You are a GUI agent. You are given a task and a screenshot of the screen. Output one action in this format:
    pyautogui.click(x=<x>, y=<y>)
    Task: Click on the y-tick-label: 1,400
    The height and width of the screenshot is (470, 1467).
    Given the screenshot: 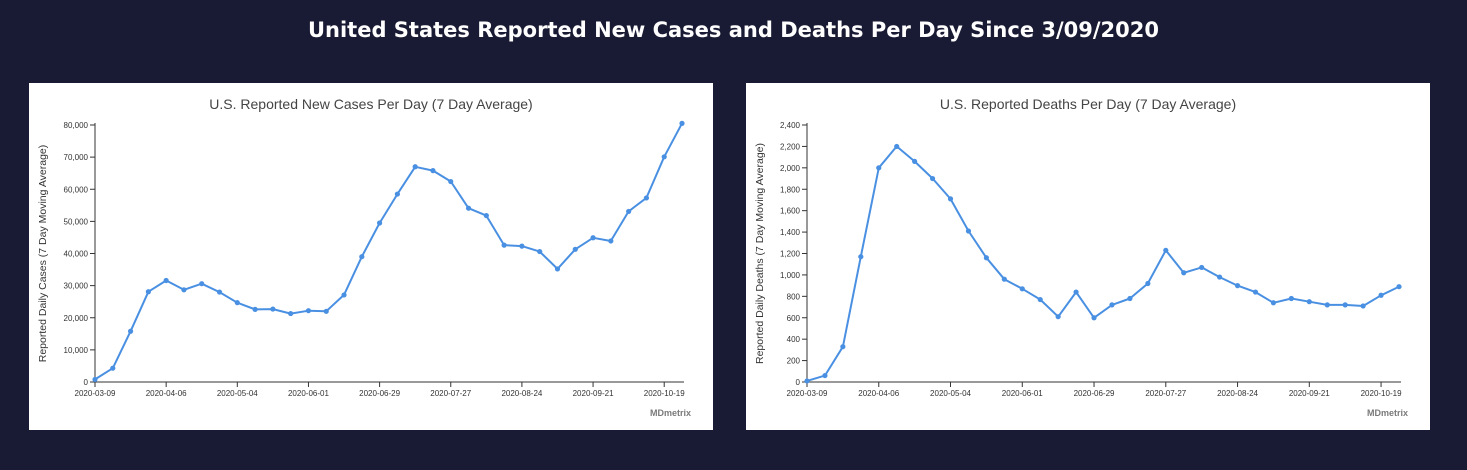 What is the action you would take?
    pyautogui.click(x=790, y=232)
    